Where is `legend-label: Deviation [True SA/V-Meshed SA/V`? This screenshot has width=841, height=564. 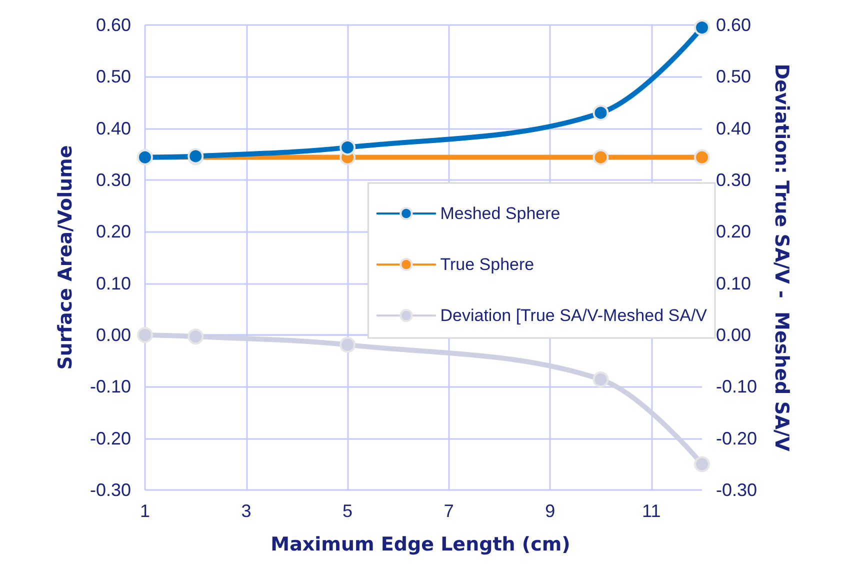
legend-label: Deviation [True SA/V-Meshed SA/V is located at coordinates (574, 315).